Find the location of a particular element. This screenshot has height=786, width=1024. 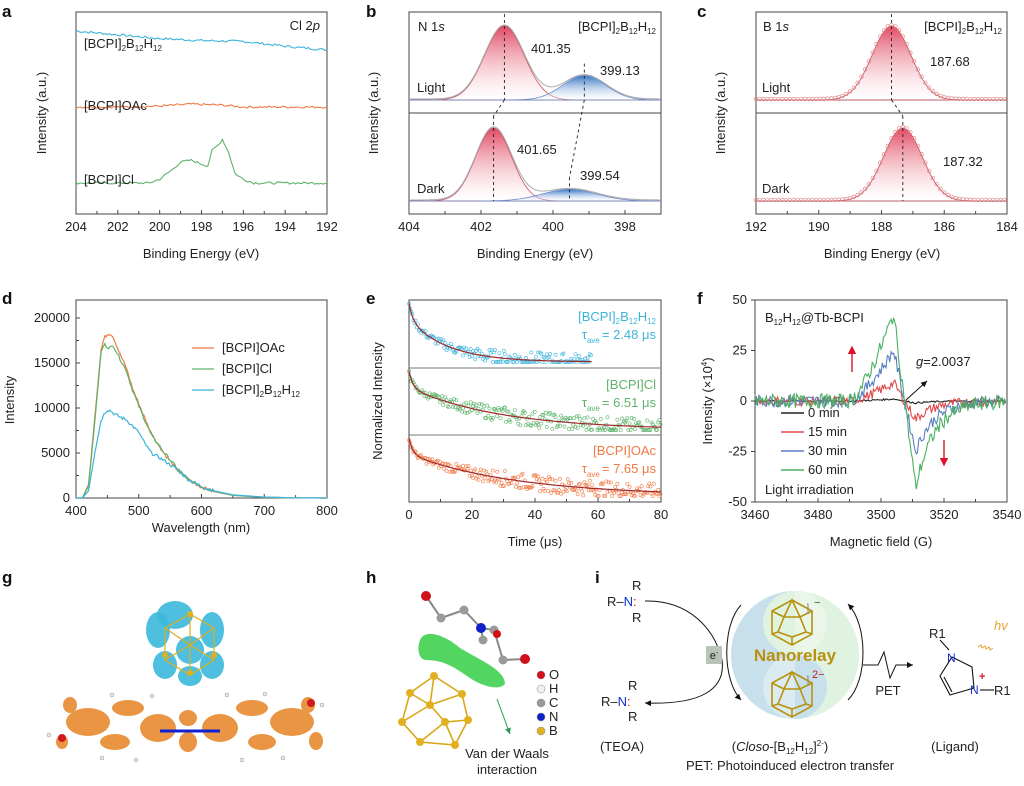

peak-label-b-dark-1: 401.65 is located at coordinates (537, 149).